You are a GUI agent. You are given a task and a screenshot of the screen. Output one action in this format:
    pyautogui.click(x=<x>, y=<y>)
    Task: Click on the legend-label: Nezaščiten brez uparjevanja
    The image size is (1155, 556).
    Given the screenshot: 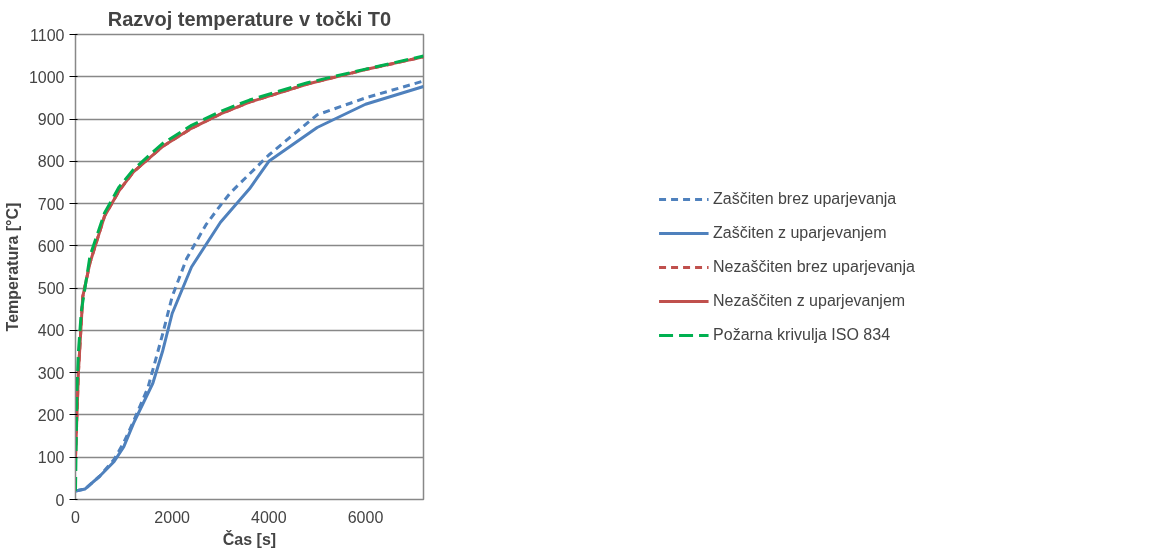 What is the action you would take?
    pyautogui.click(x=814, y=266)
    